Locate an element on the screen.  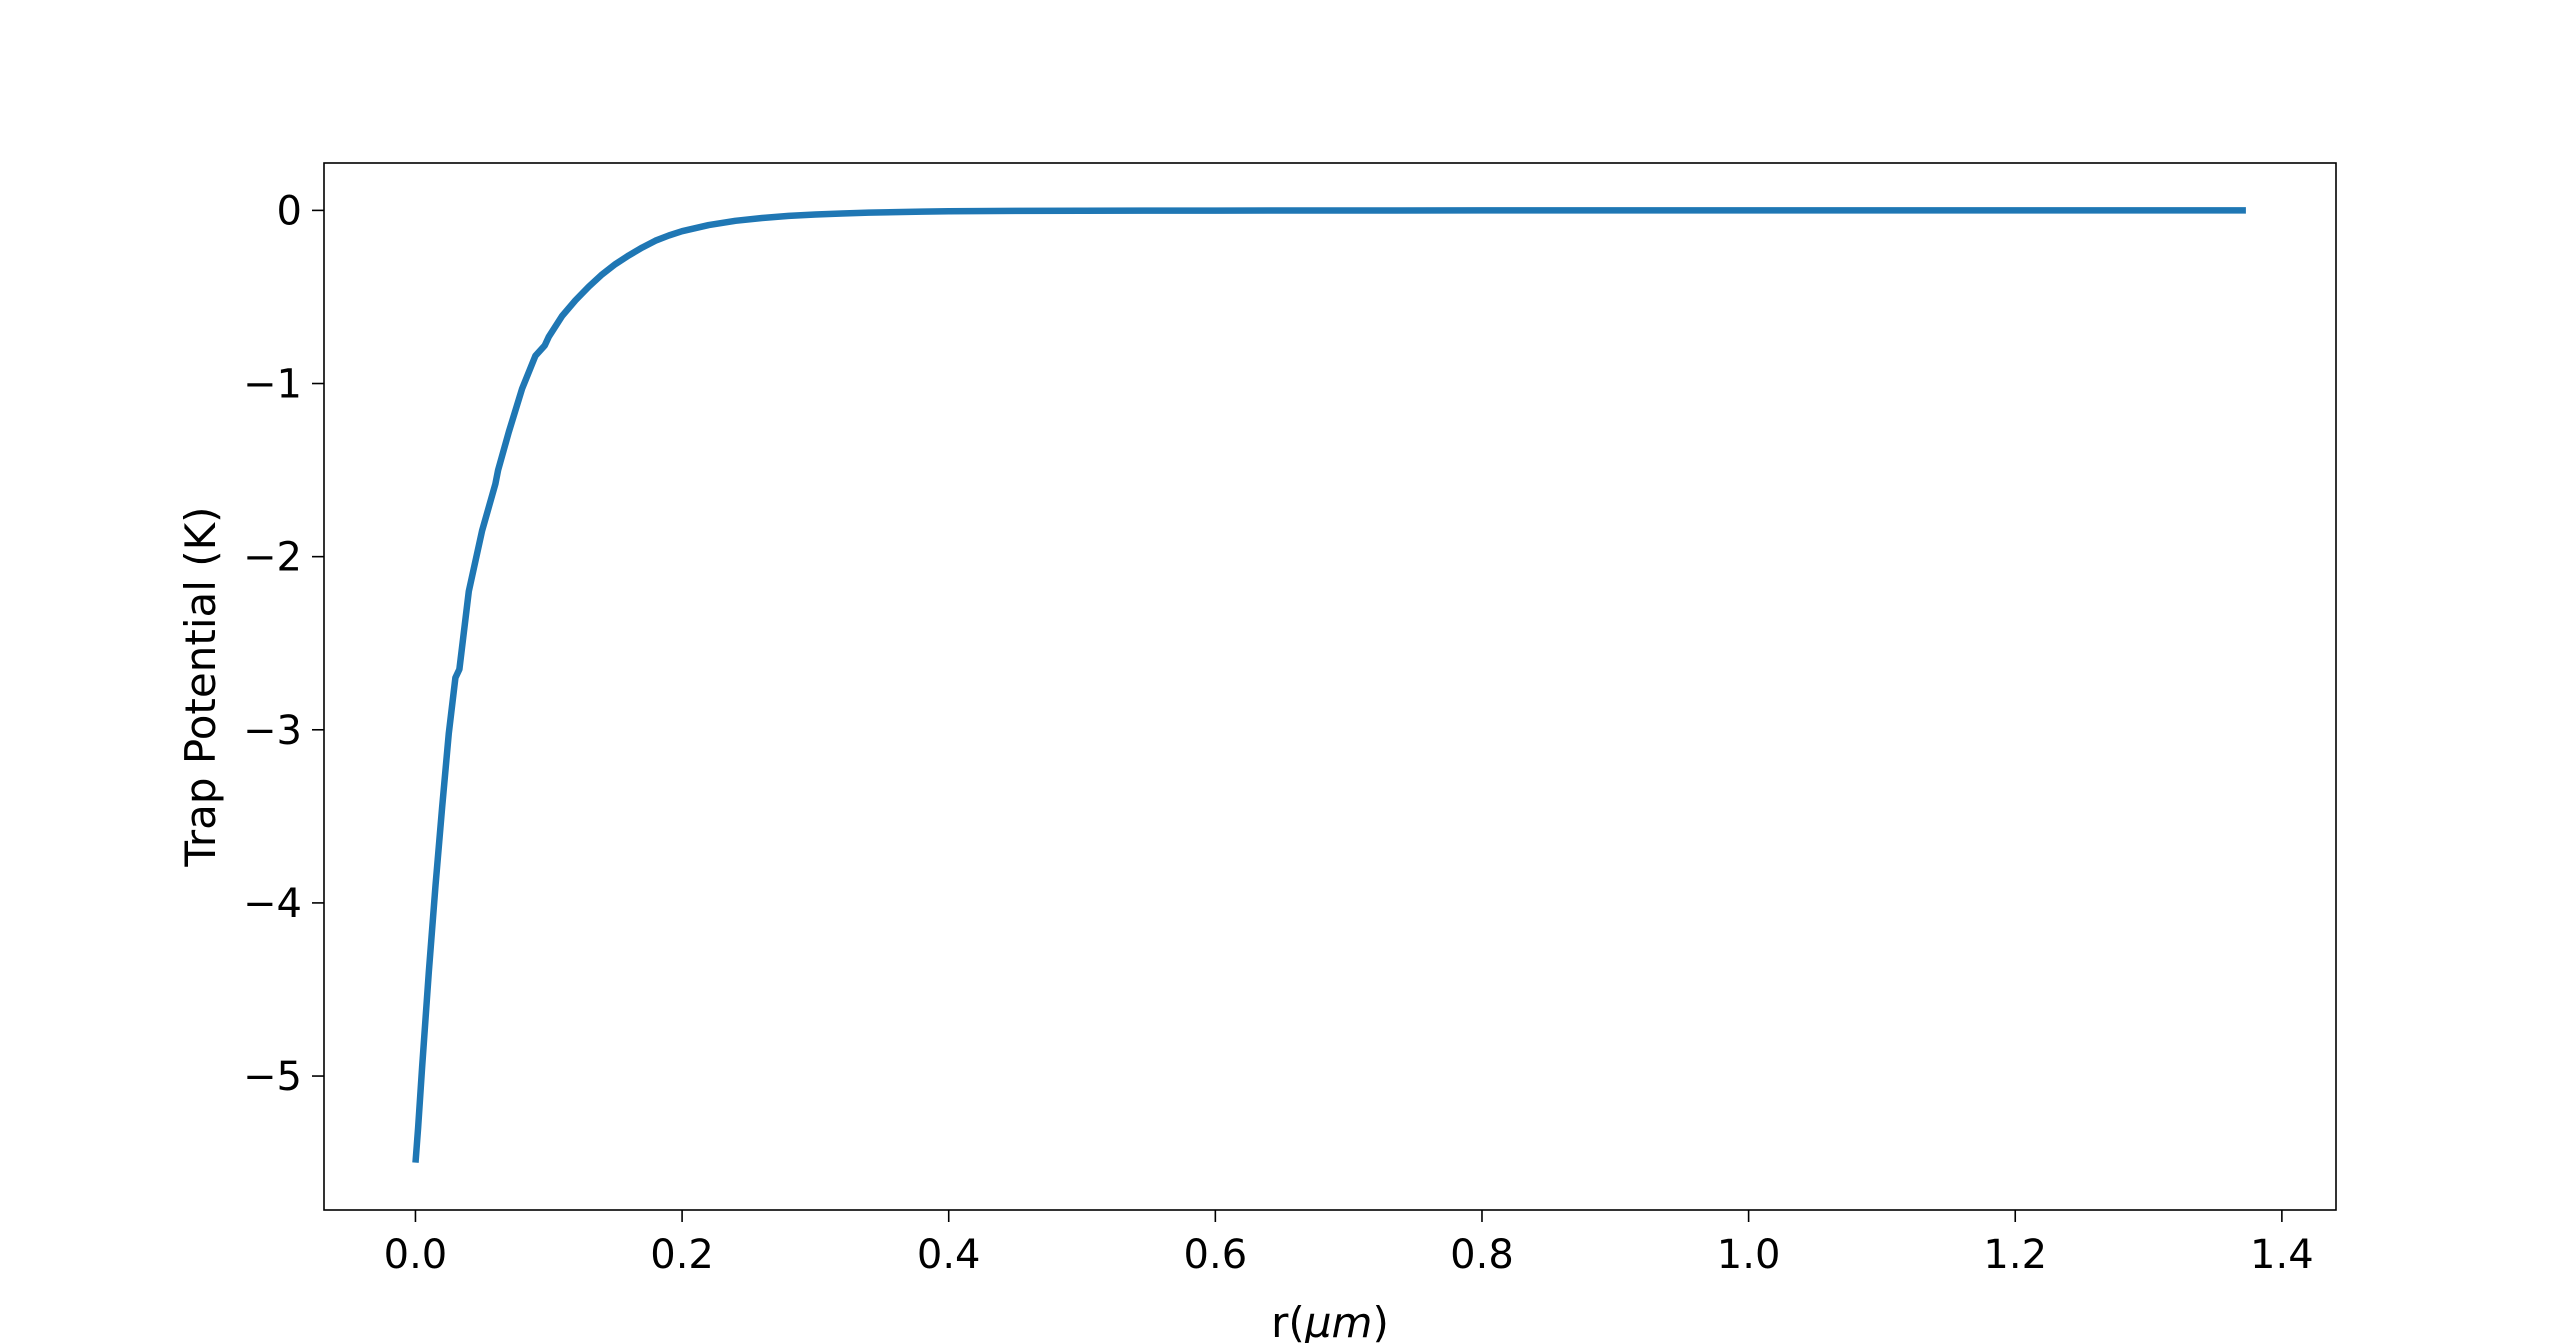
x-tick-label: 0.2 is located at coordinates (682, 1255).